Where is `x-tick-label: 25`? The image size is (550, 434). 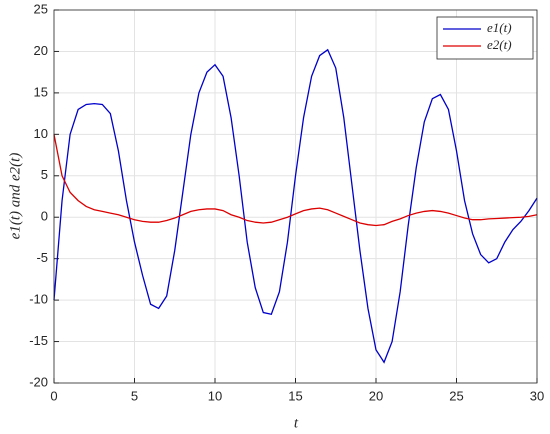
x-tick-label: 25 is located at coordinates (456, 395).